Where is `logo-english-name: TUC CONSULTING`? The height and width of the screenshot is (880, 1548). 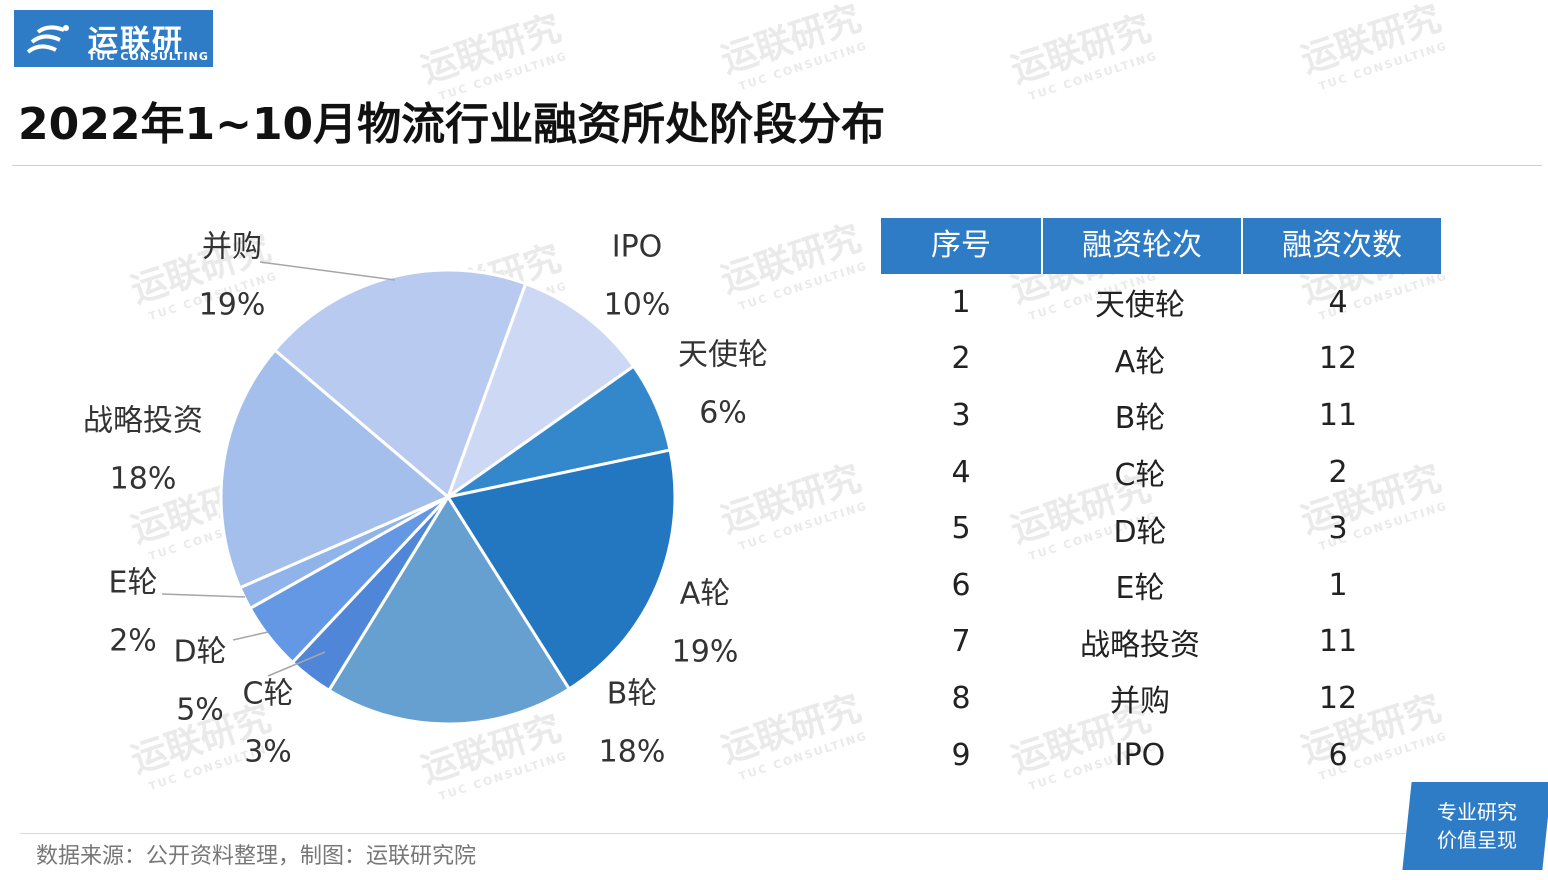 logo-english-name: TUC CONSULTING is located at coordinates (148, 56).